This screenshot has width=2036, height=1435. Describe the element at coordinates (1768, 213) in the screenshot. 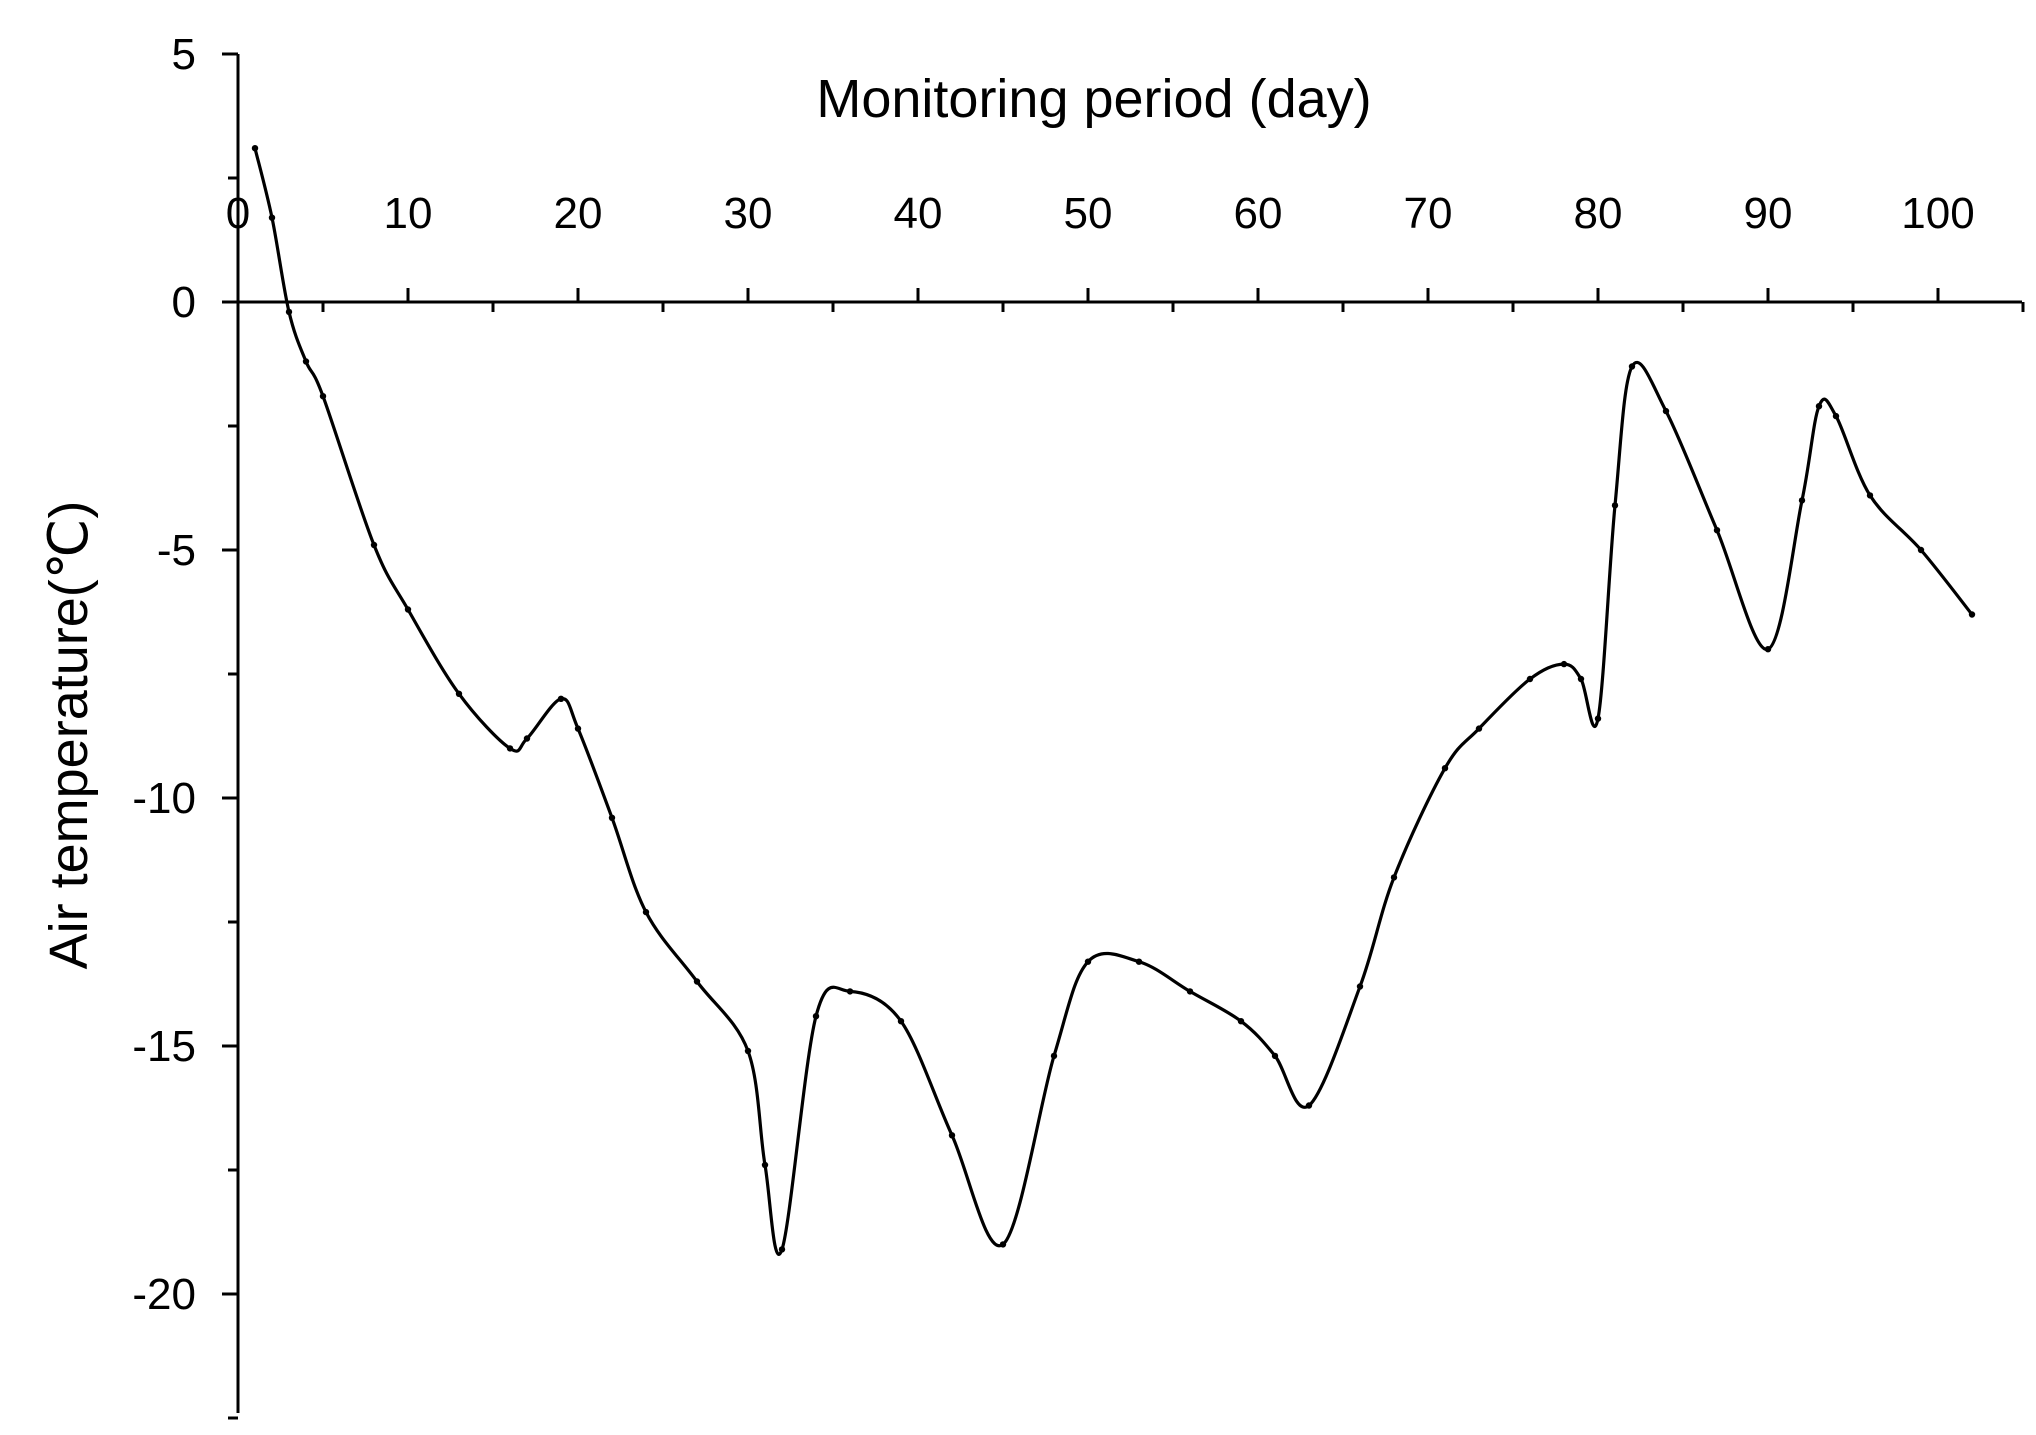

I see `x-tick-label: 90` at that location.